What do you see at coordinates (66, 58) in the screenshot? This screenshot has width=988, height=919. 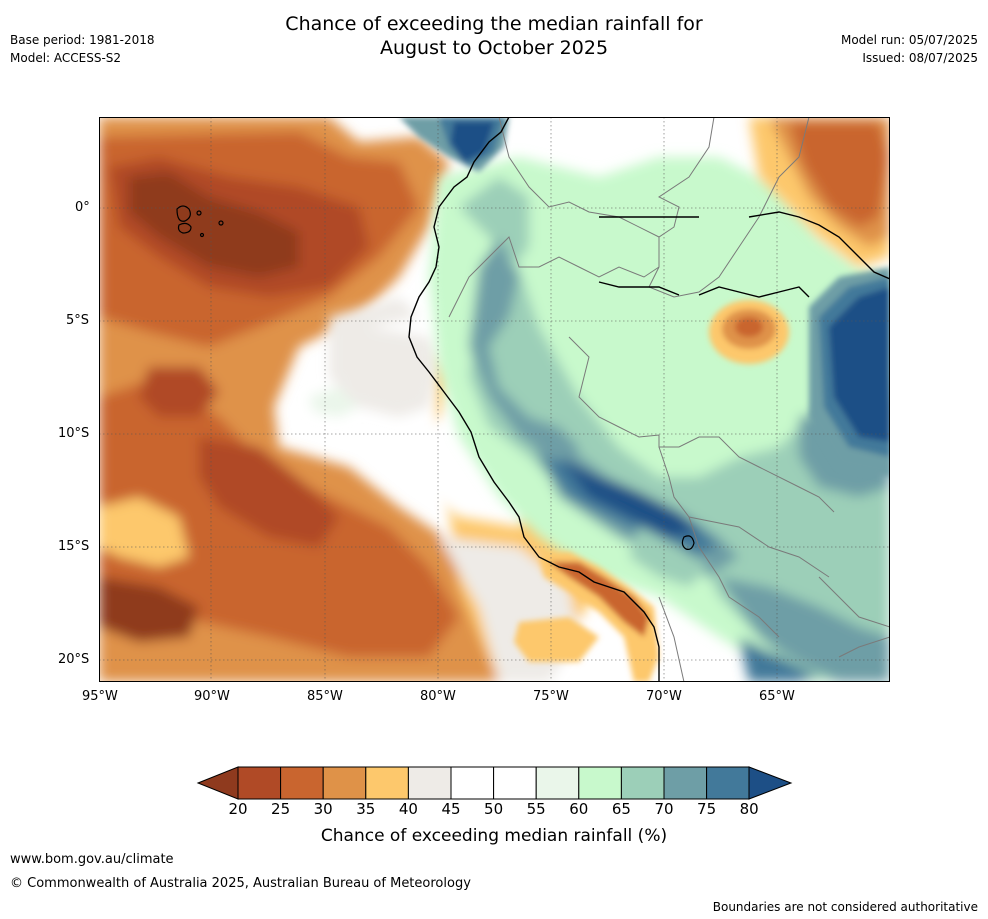 I see `model-label: Model: ACCESS-S2` at bounding box center [66, 58].